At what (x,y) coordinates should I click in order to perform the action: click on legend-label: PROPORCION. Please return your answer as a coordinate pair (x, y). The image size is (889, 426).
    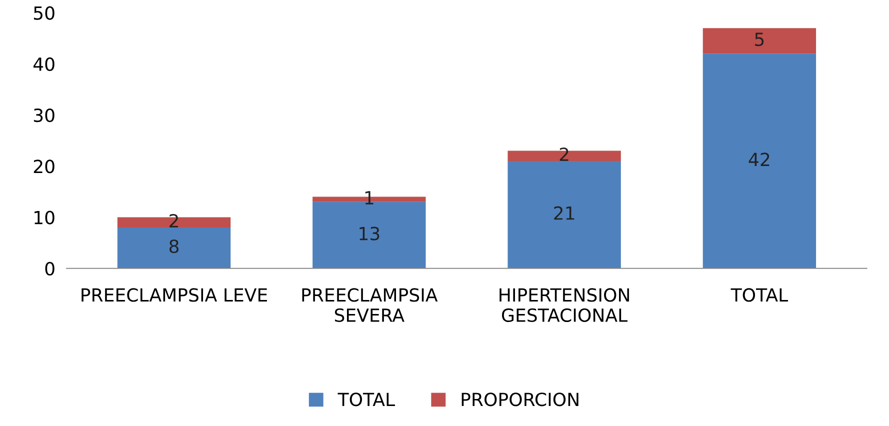
    Looking at the image, I should click on (520, 399).